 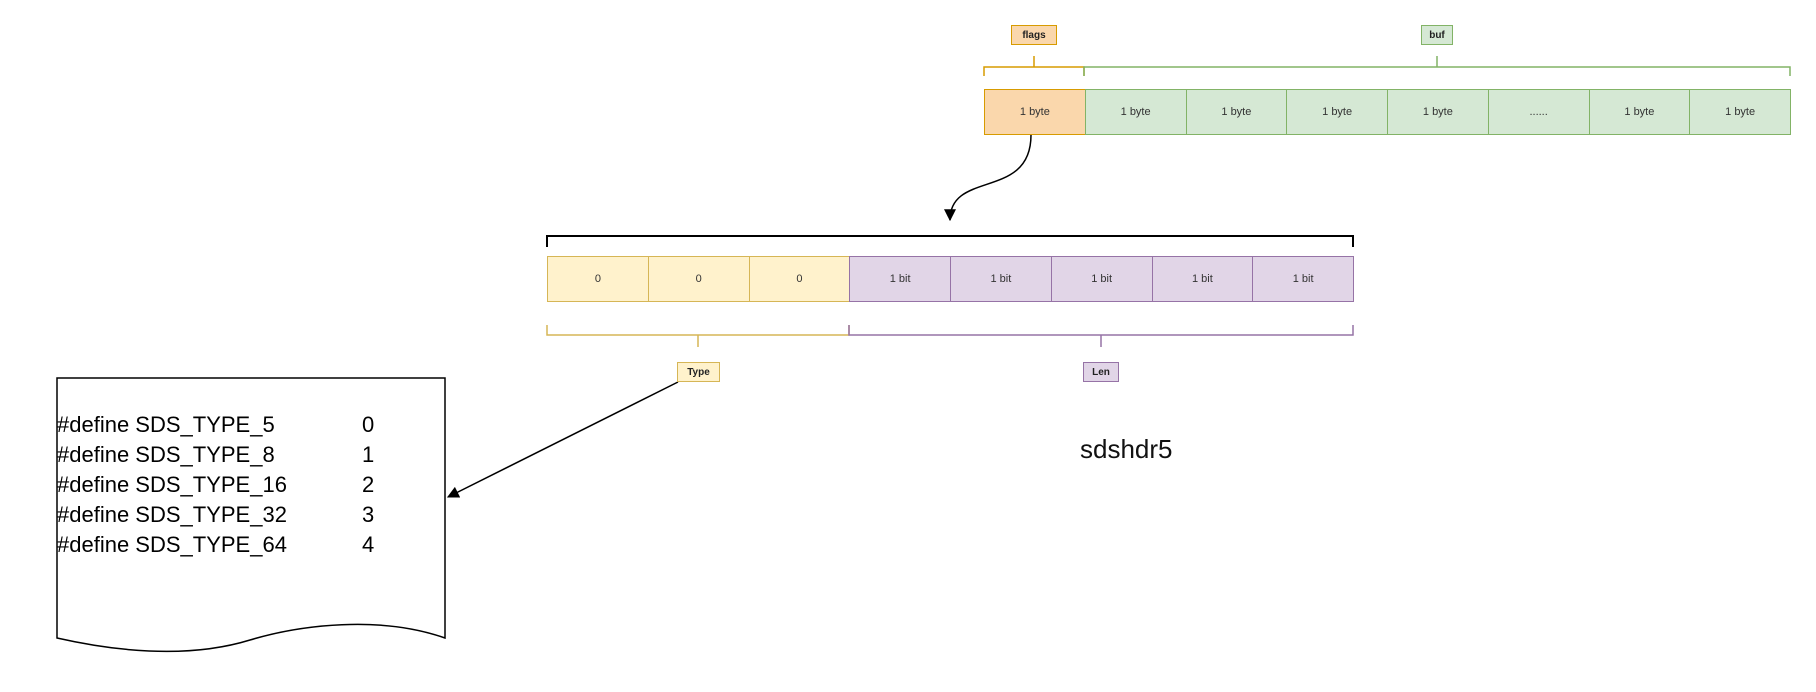 What do you see at coordinates (1303, 279) in the screenshot?
I see `bit-cell-8: 1 bit` at bounding box center [1303, 279].